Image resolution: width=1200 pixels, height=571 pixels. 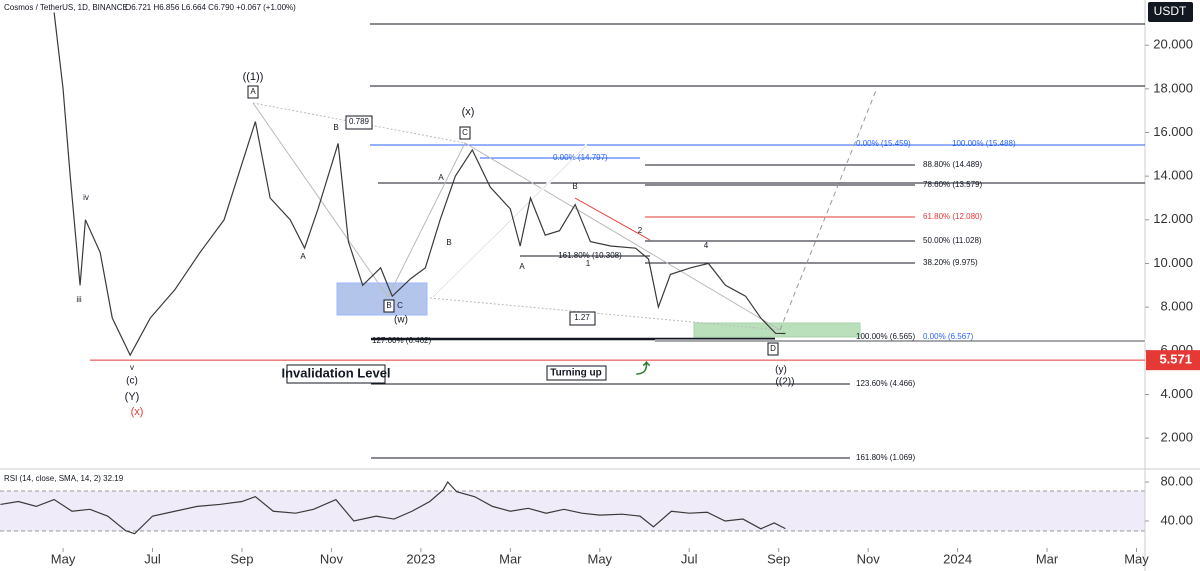 What do you see at coordinates (643, 369) in the screenshot?
I see `up-arrow: ⤴` at bounding box center [643, 369].